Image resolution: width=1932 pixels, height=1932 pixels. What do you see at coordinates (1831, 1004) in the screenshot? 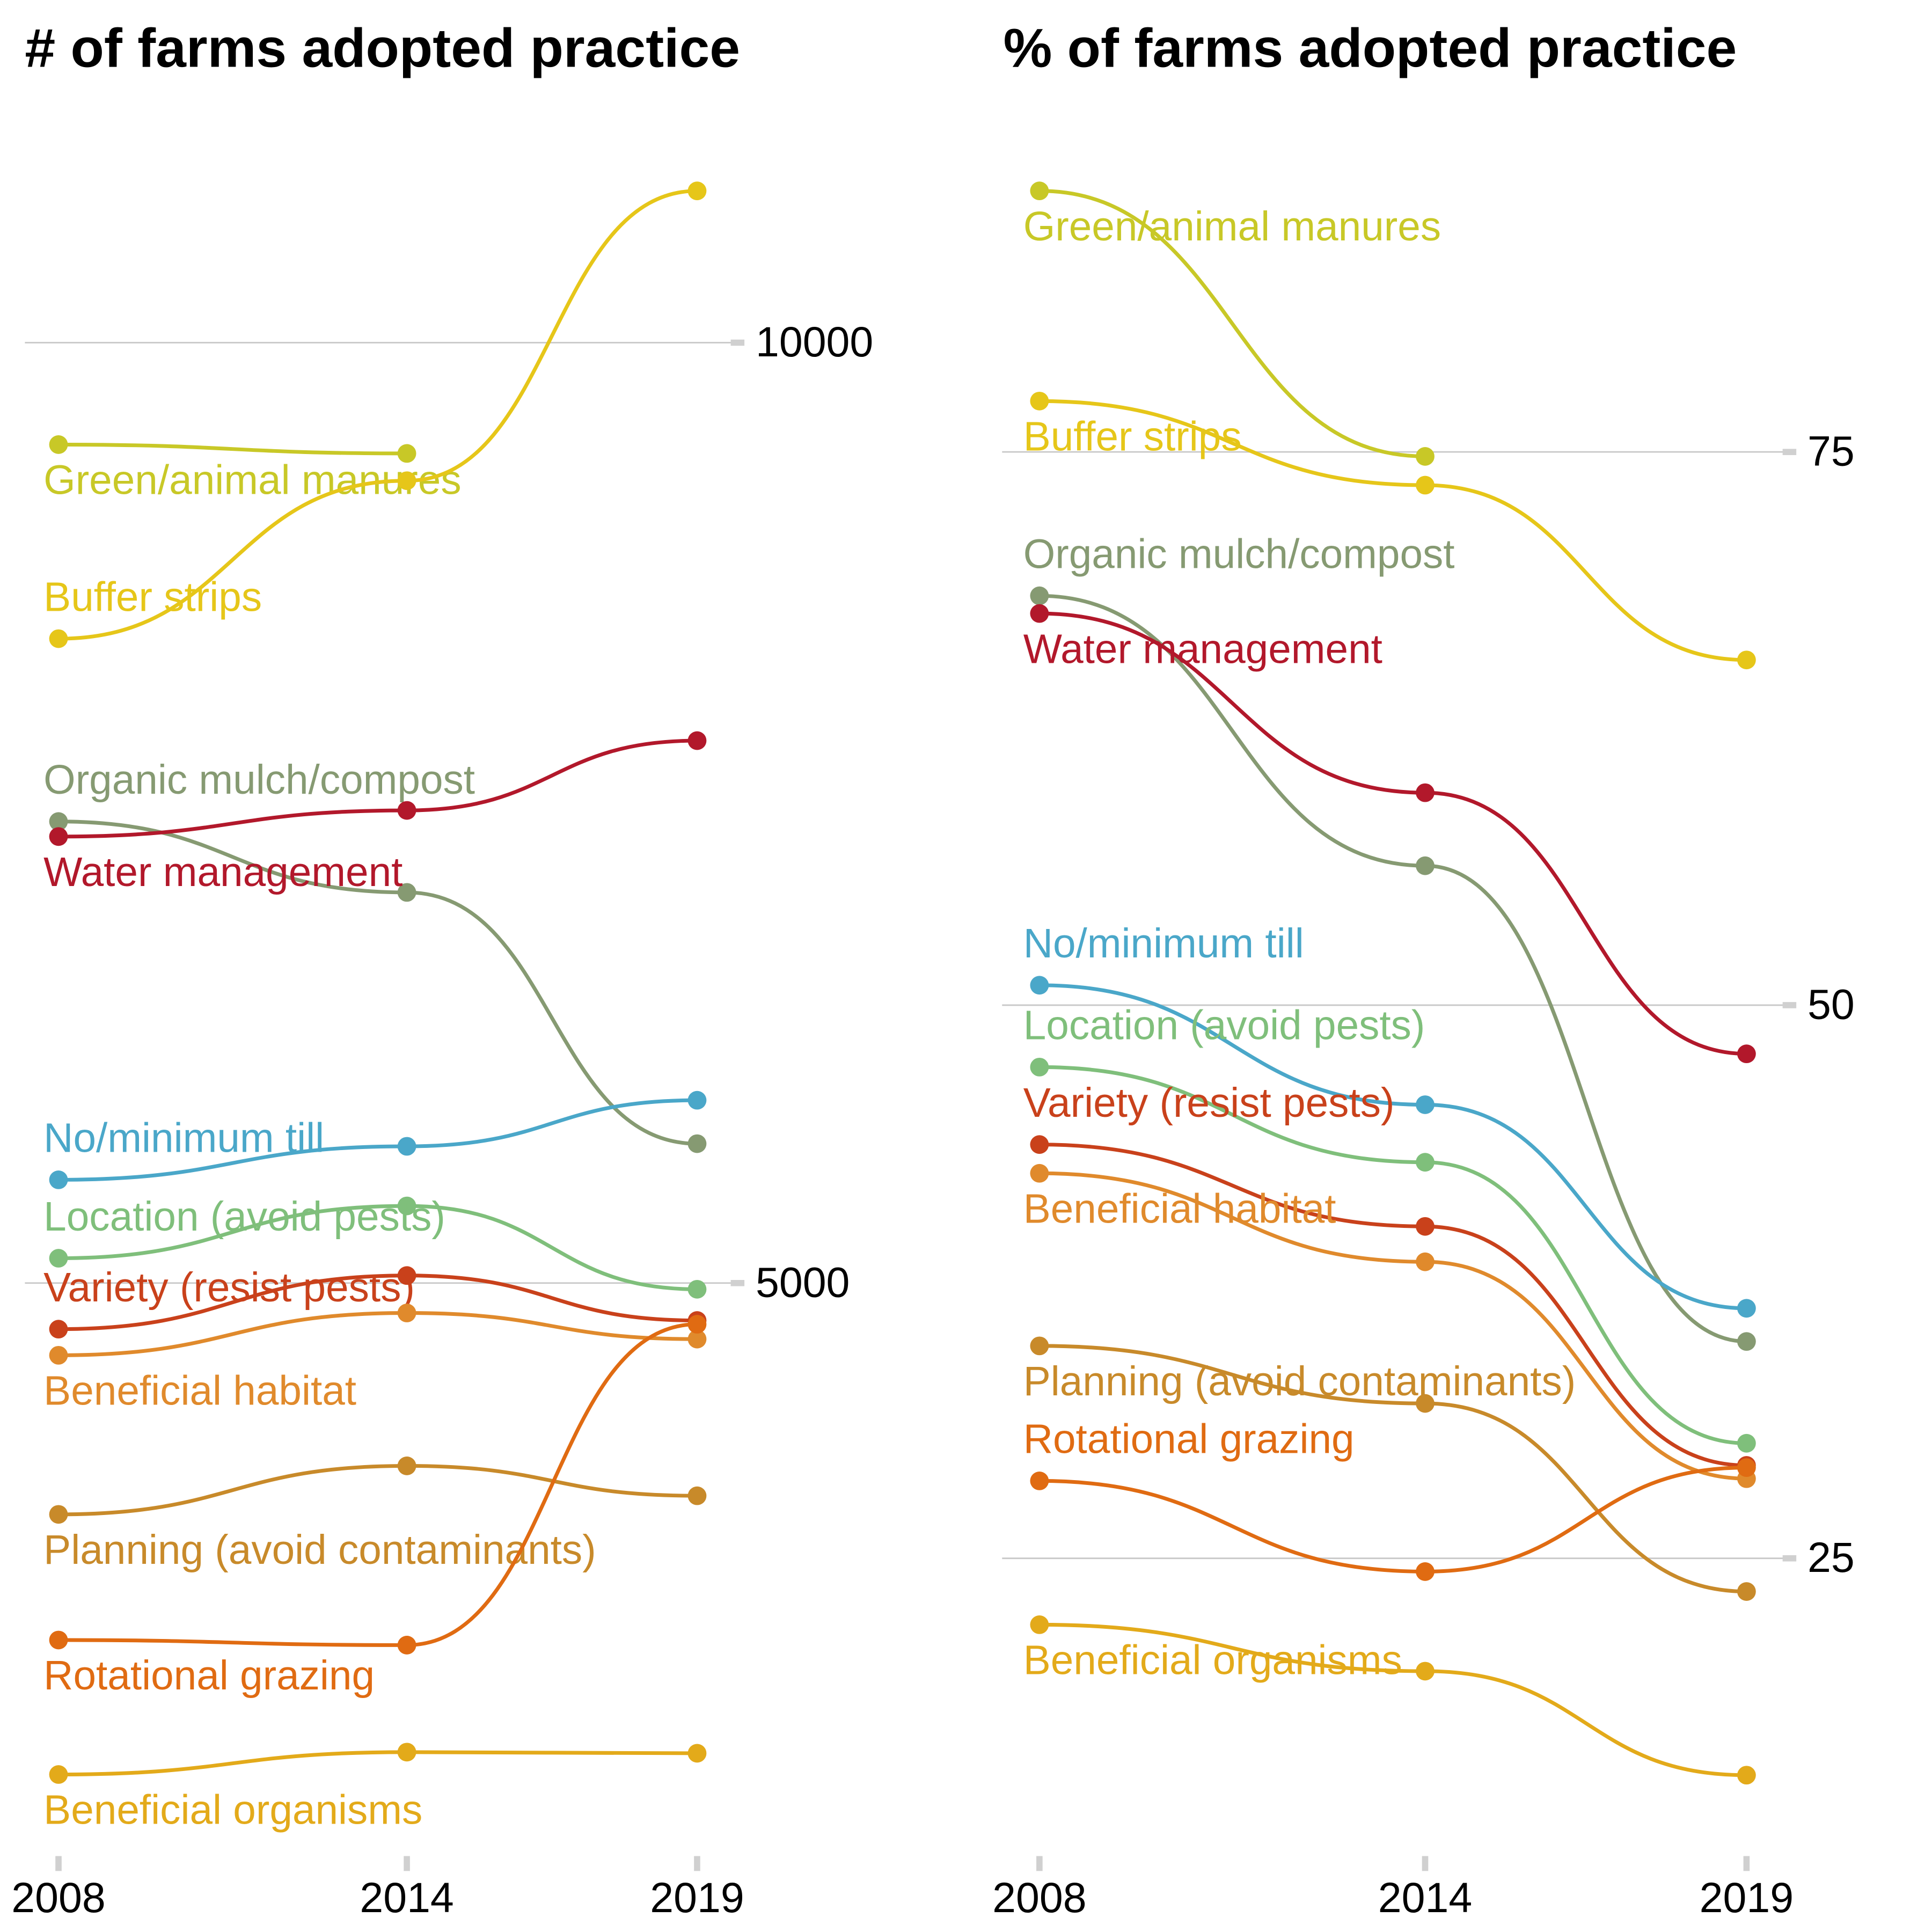
I see `y-tick-label: 50` at bounding box center [1831, 1004].